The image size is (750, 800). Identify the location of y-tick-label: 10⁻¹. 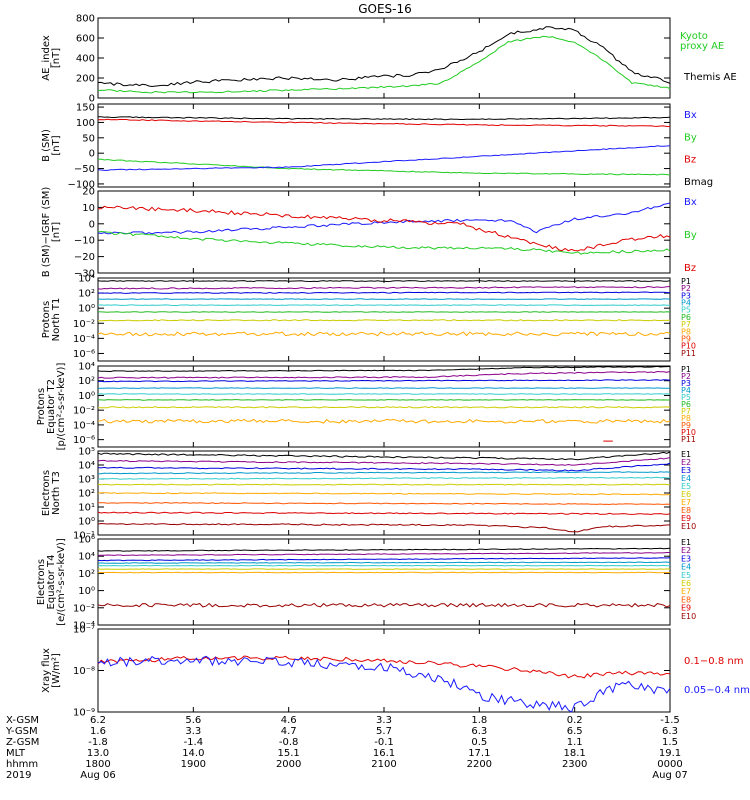
(84, 536).